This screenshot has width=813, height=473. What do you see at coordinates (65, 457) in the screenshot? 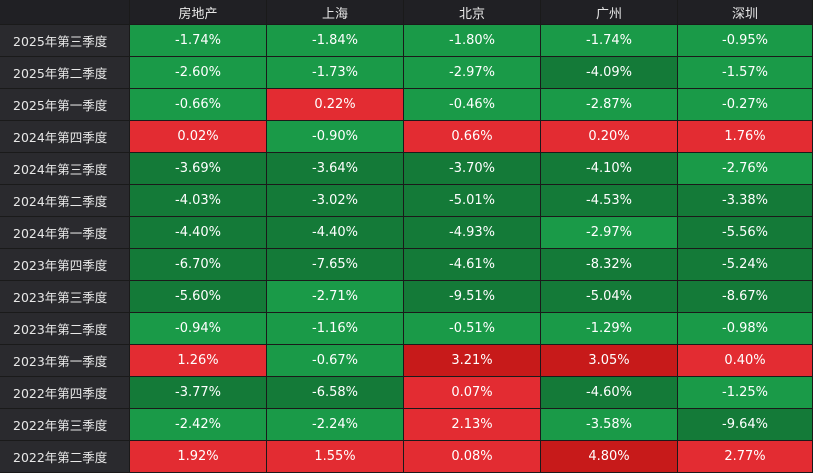
I see `row-label: 2022年第二季度` at bounding box center [65, 457].